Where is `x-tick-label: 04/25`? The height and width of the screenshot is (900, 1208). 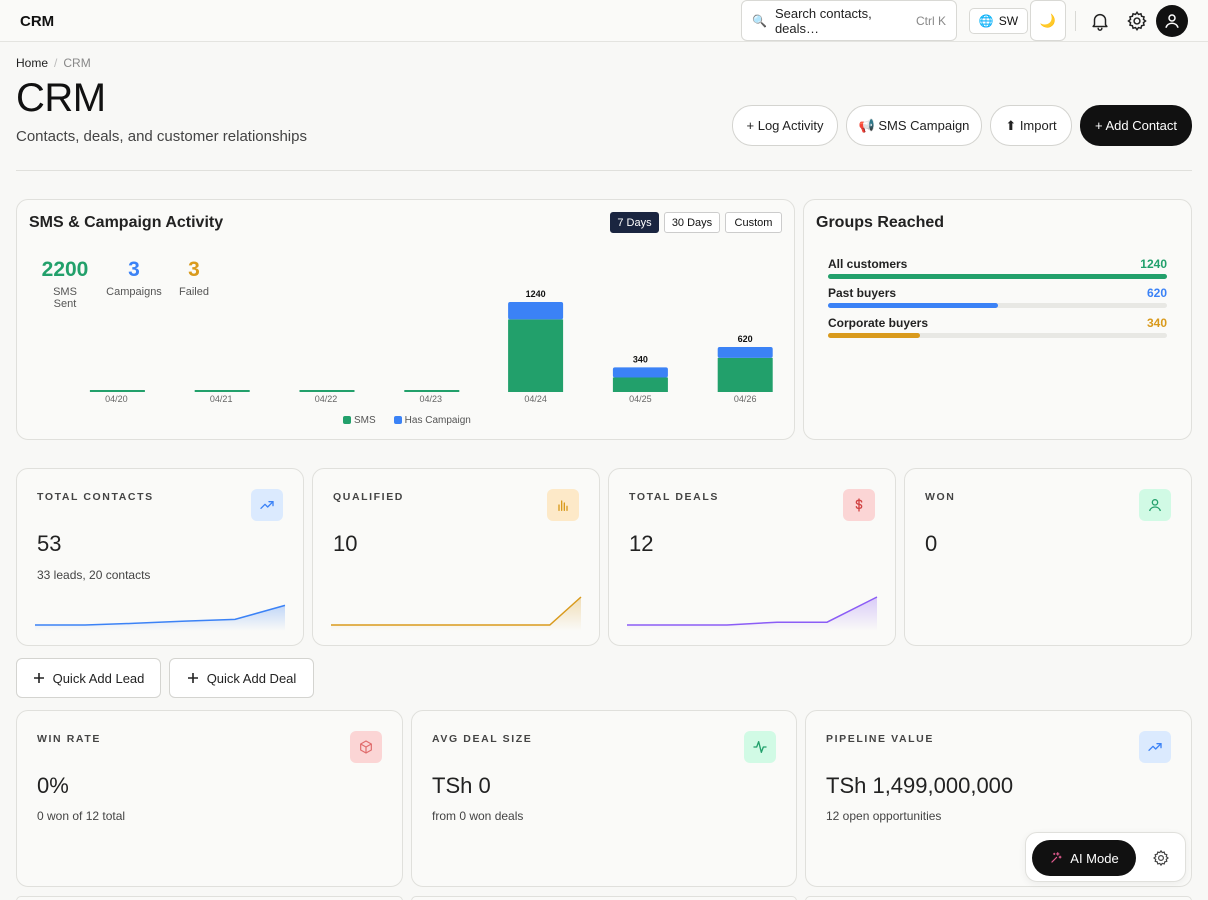
x-tick-label: 04/25 is located at coordinates (640, 399).